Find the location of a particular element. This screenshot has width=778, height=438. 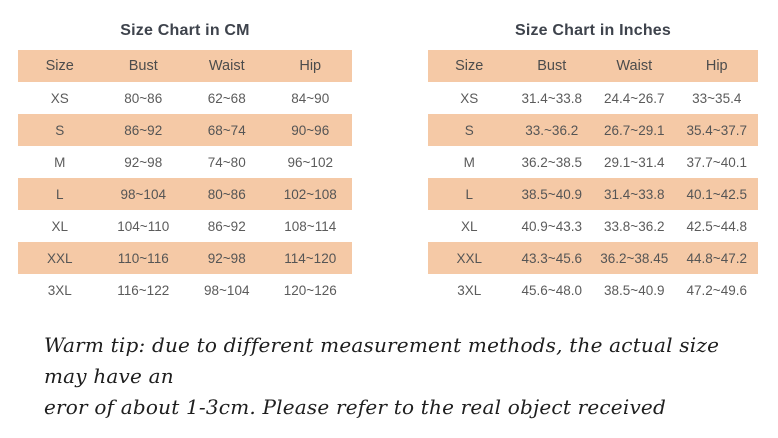

table-cell: 33~35.4 is located at coordinates (717, 98).